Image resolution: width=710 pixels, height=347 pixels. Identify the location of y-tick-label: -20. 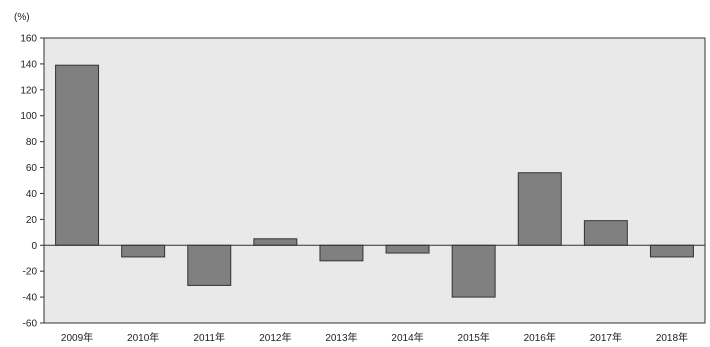
(30, 272).